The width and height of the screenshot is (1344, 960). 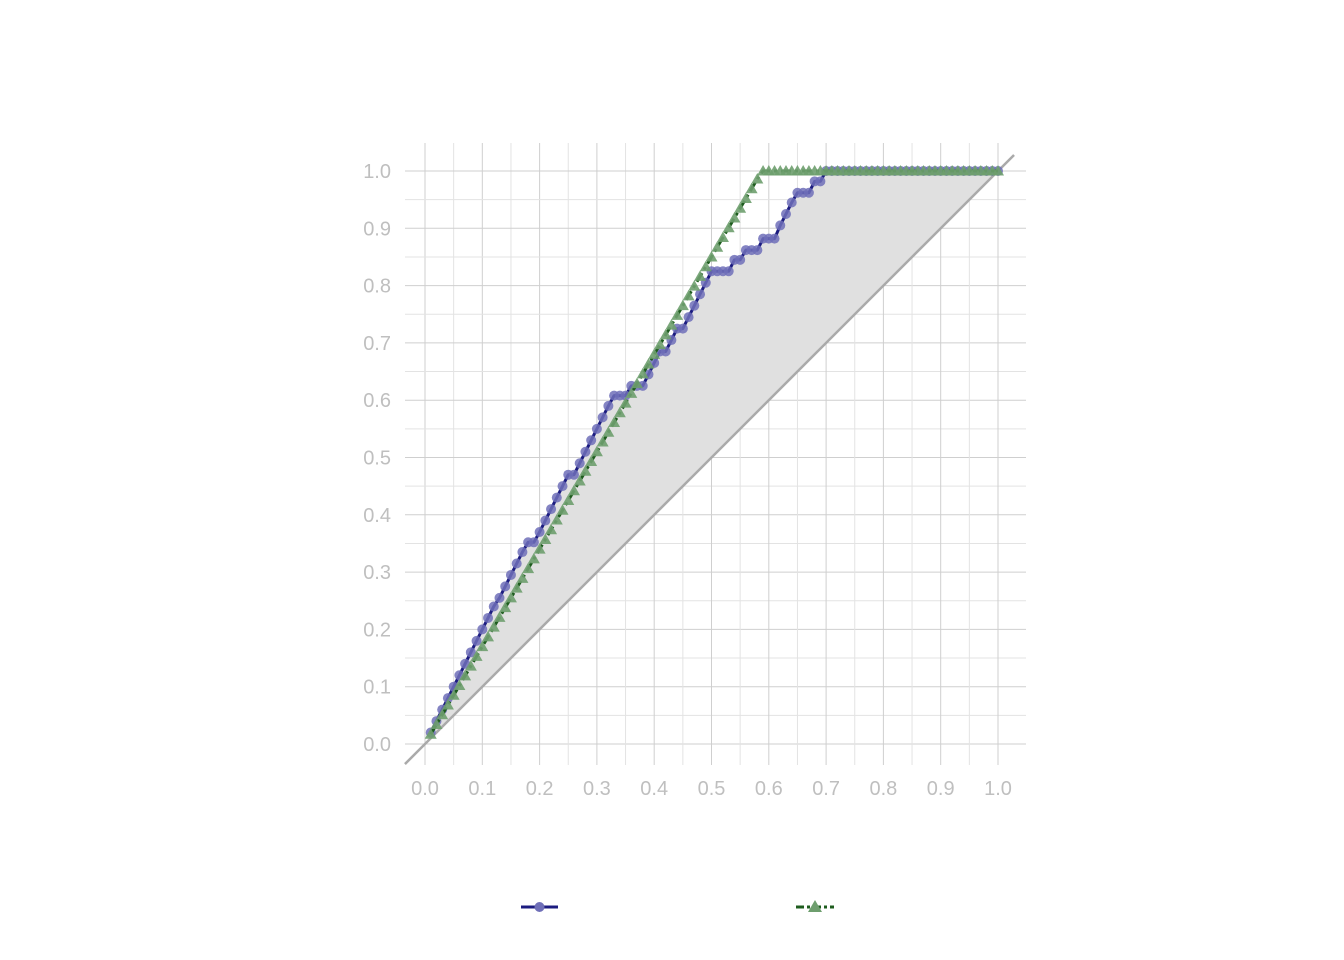 What do you see at coordinates (425, 789) in the screenshot?
I see `x-tick-label: 0.0` at bounding box center [425, 789].